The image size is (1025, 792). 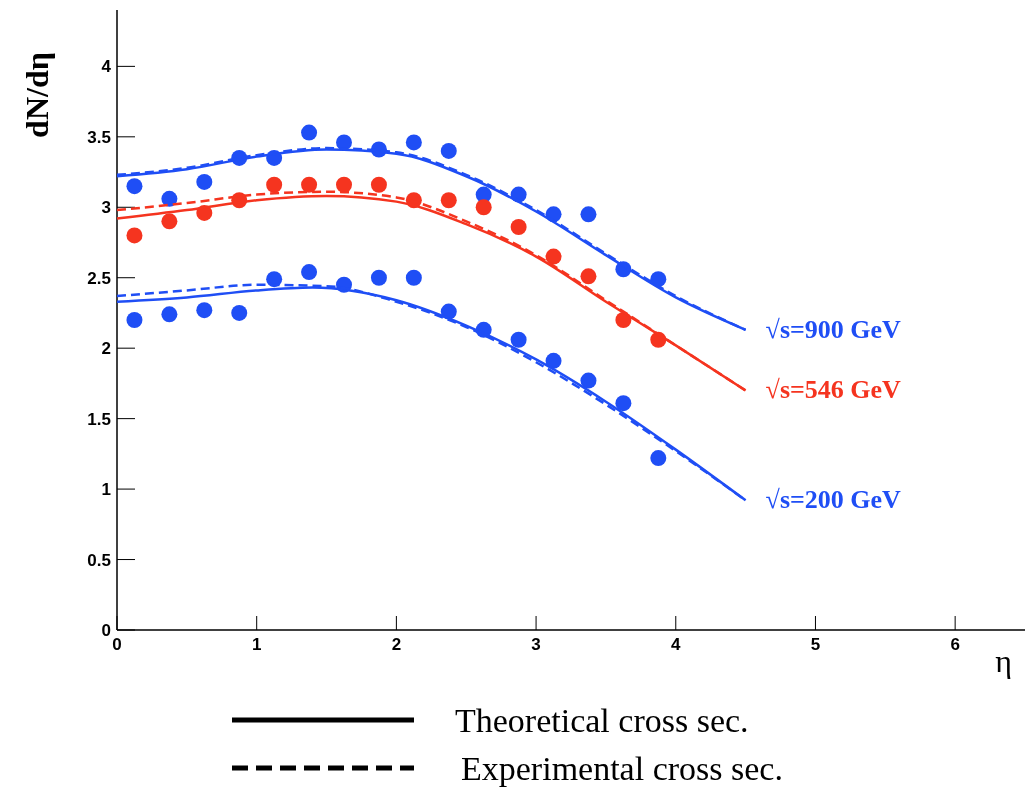 I want to click on x-tick-label: 3, so click(x=536, y=644).